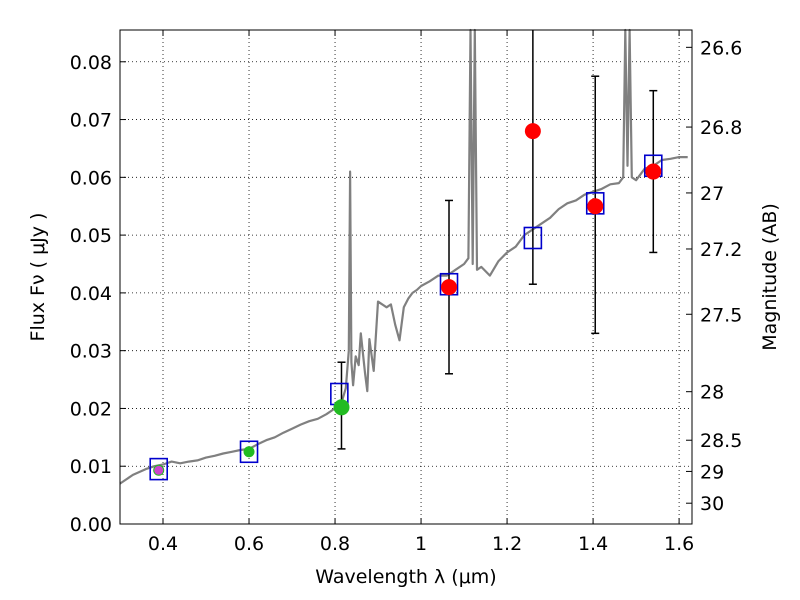 The image size is (800, 600). Describe the element at coordinates (721, 315) in the screenshot. I see `right-tick-label: 27.5` at that location.